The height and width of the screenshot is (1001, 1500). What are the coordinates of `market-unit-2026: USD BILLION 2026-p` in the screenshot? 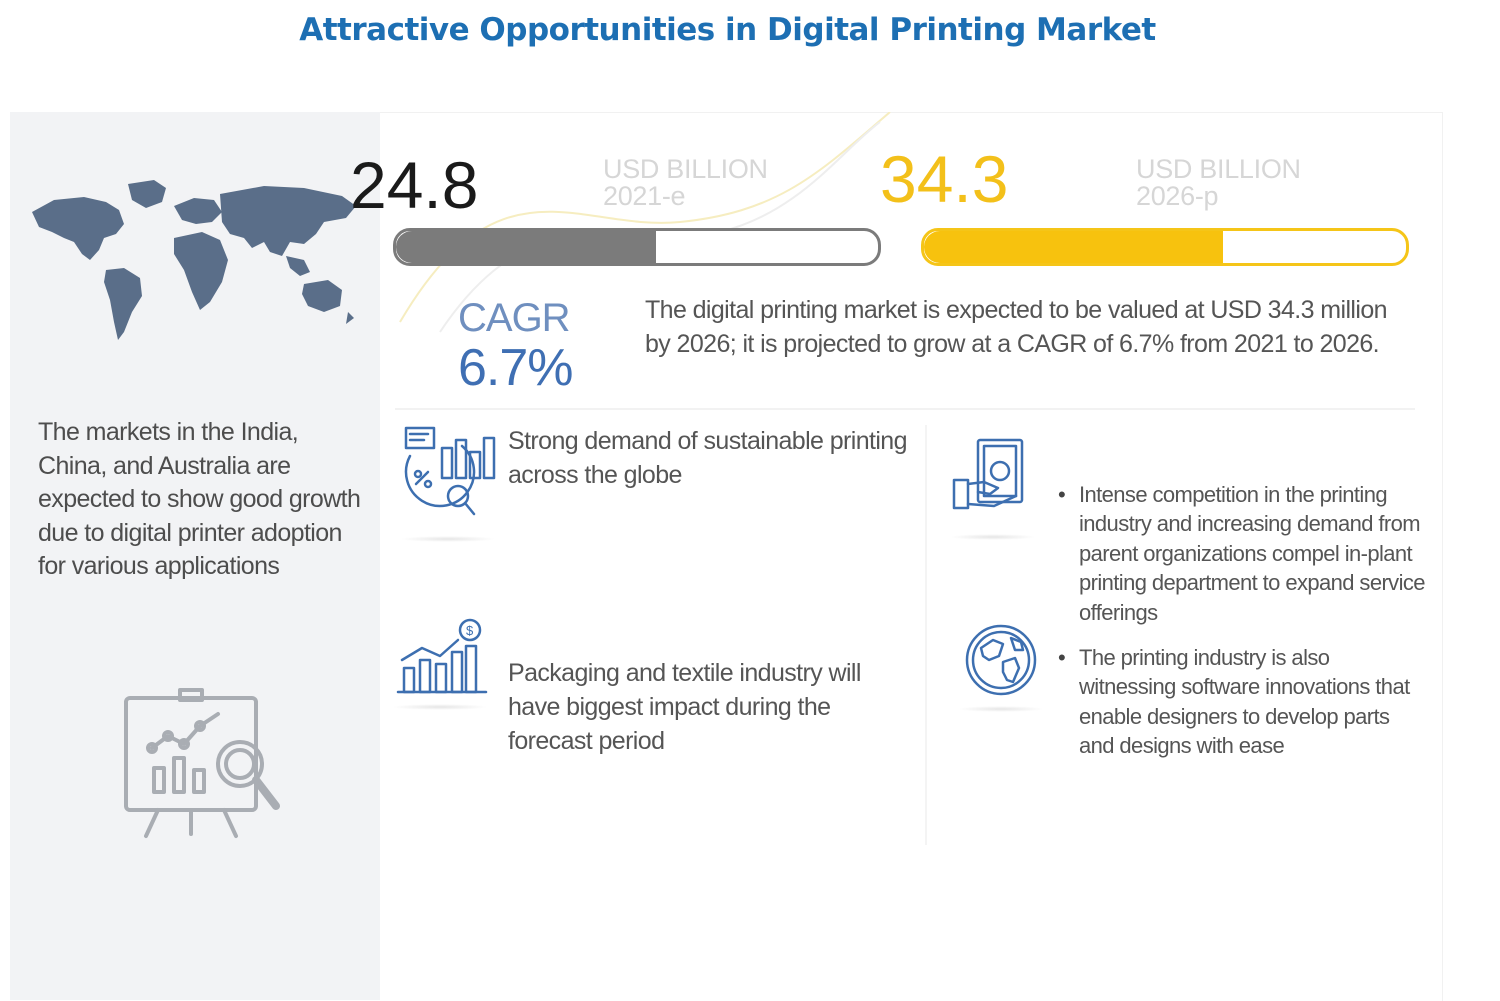 It's located at (1218, 183).